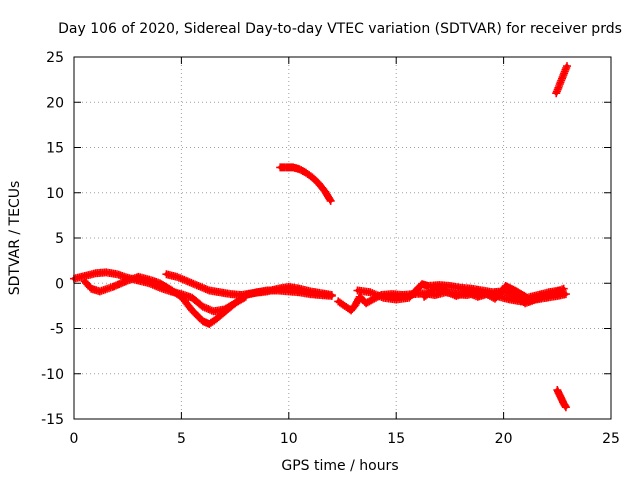 Image resolution: width=640 pixels, height=480 pixels. What do you see at coordinates (289, 439) in the screenshot?
I see `x-tick-label: 10` at bounding box center [289, 439].